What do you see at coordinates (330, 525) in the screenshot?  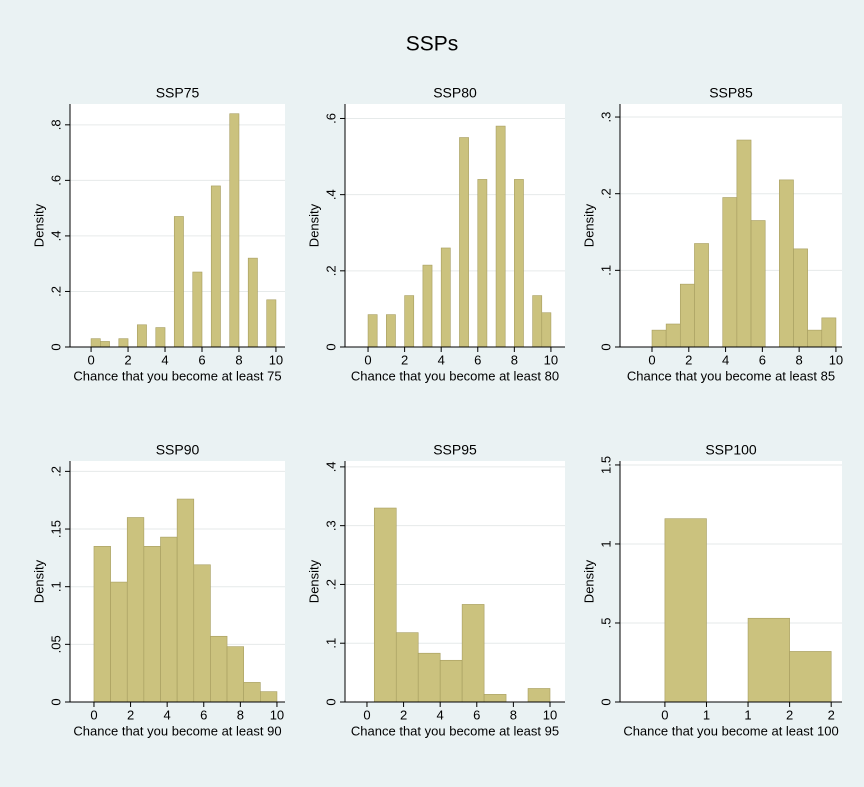 I see `y-tick-label: .3` at bounding box center [330, 525].